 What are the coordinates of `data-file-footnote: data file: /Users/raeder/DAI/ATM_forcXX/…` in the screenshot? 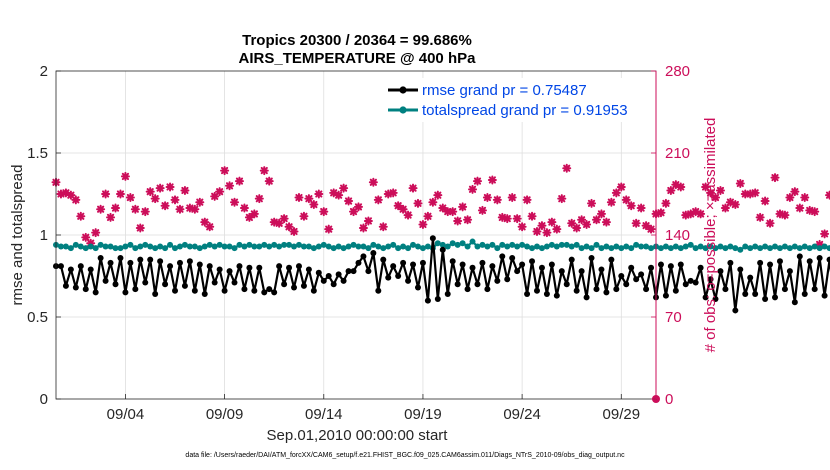 It's located at (405, 455).